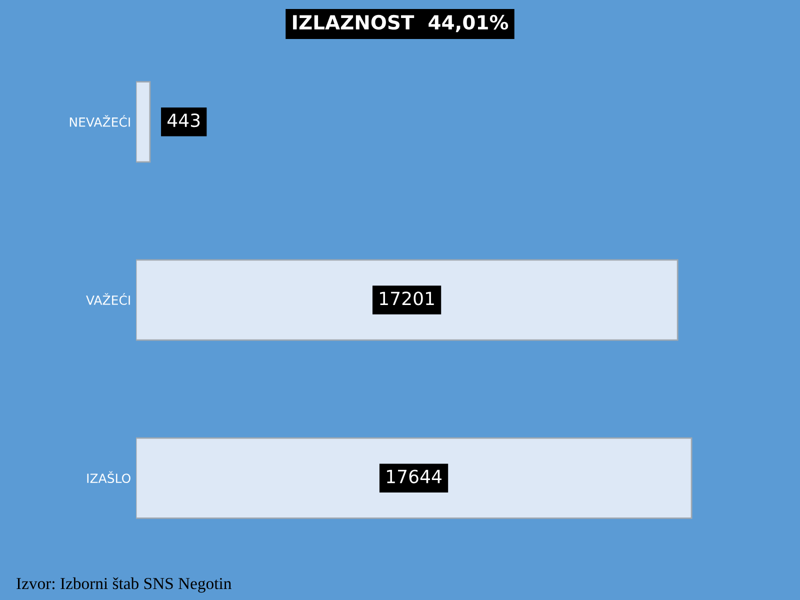 The width and height of the screenshot is (800, 600). Describe the element at coordinates (400, 23) in the screenshot. I see `chart-title: IZLAZNOST 44,01%` at that location.